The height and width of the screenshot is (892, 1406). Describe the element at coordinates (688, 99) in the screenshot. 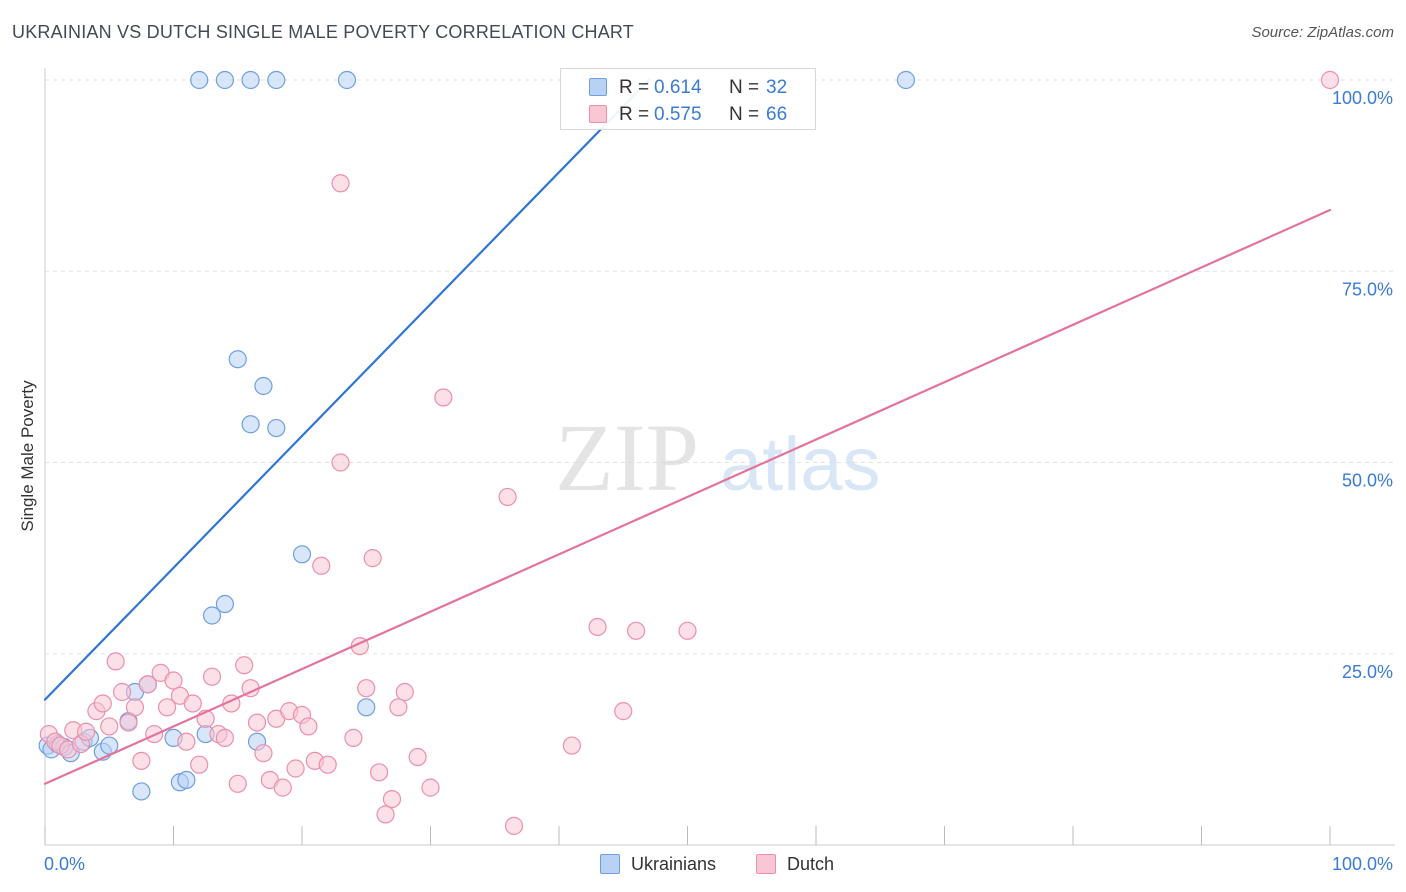

I see `stats-legend: R = 0.614 N = 32 R = 0.575 N = 66` at that location.